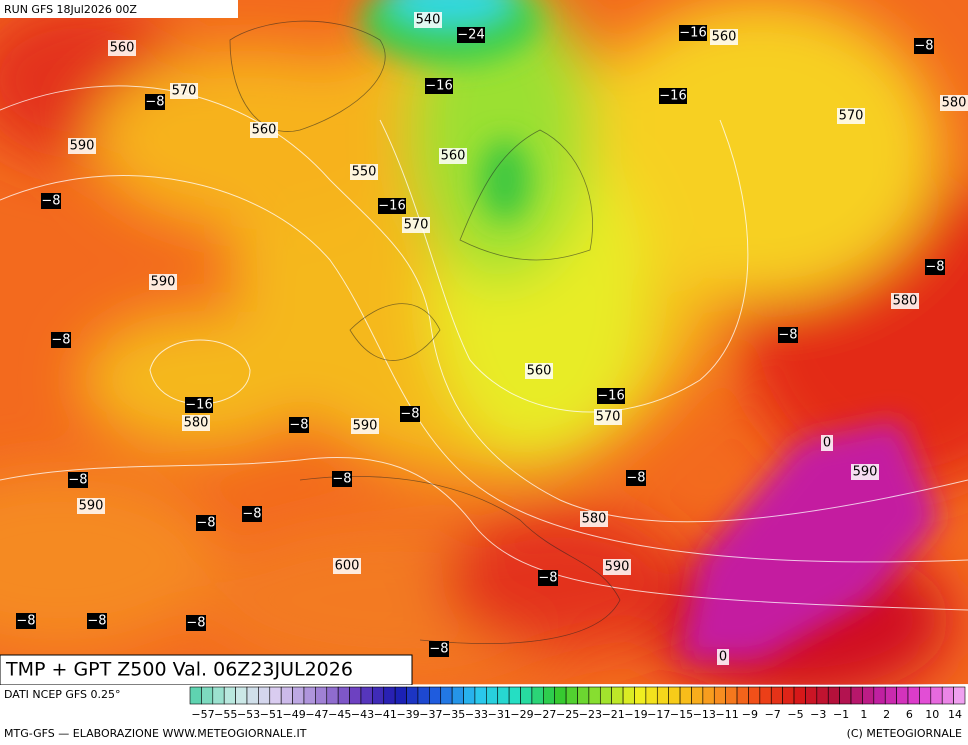  I want to click on colorbar-label: −53, so click(248, 714).